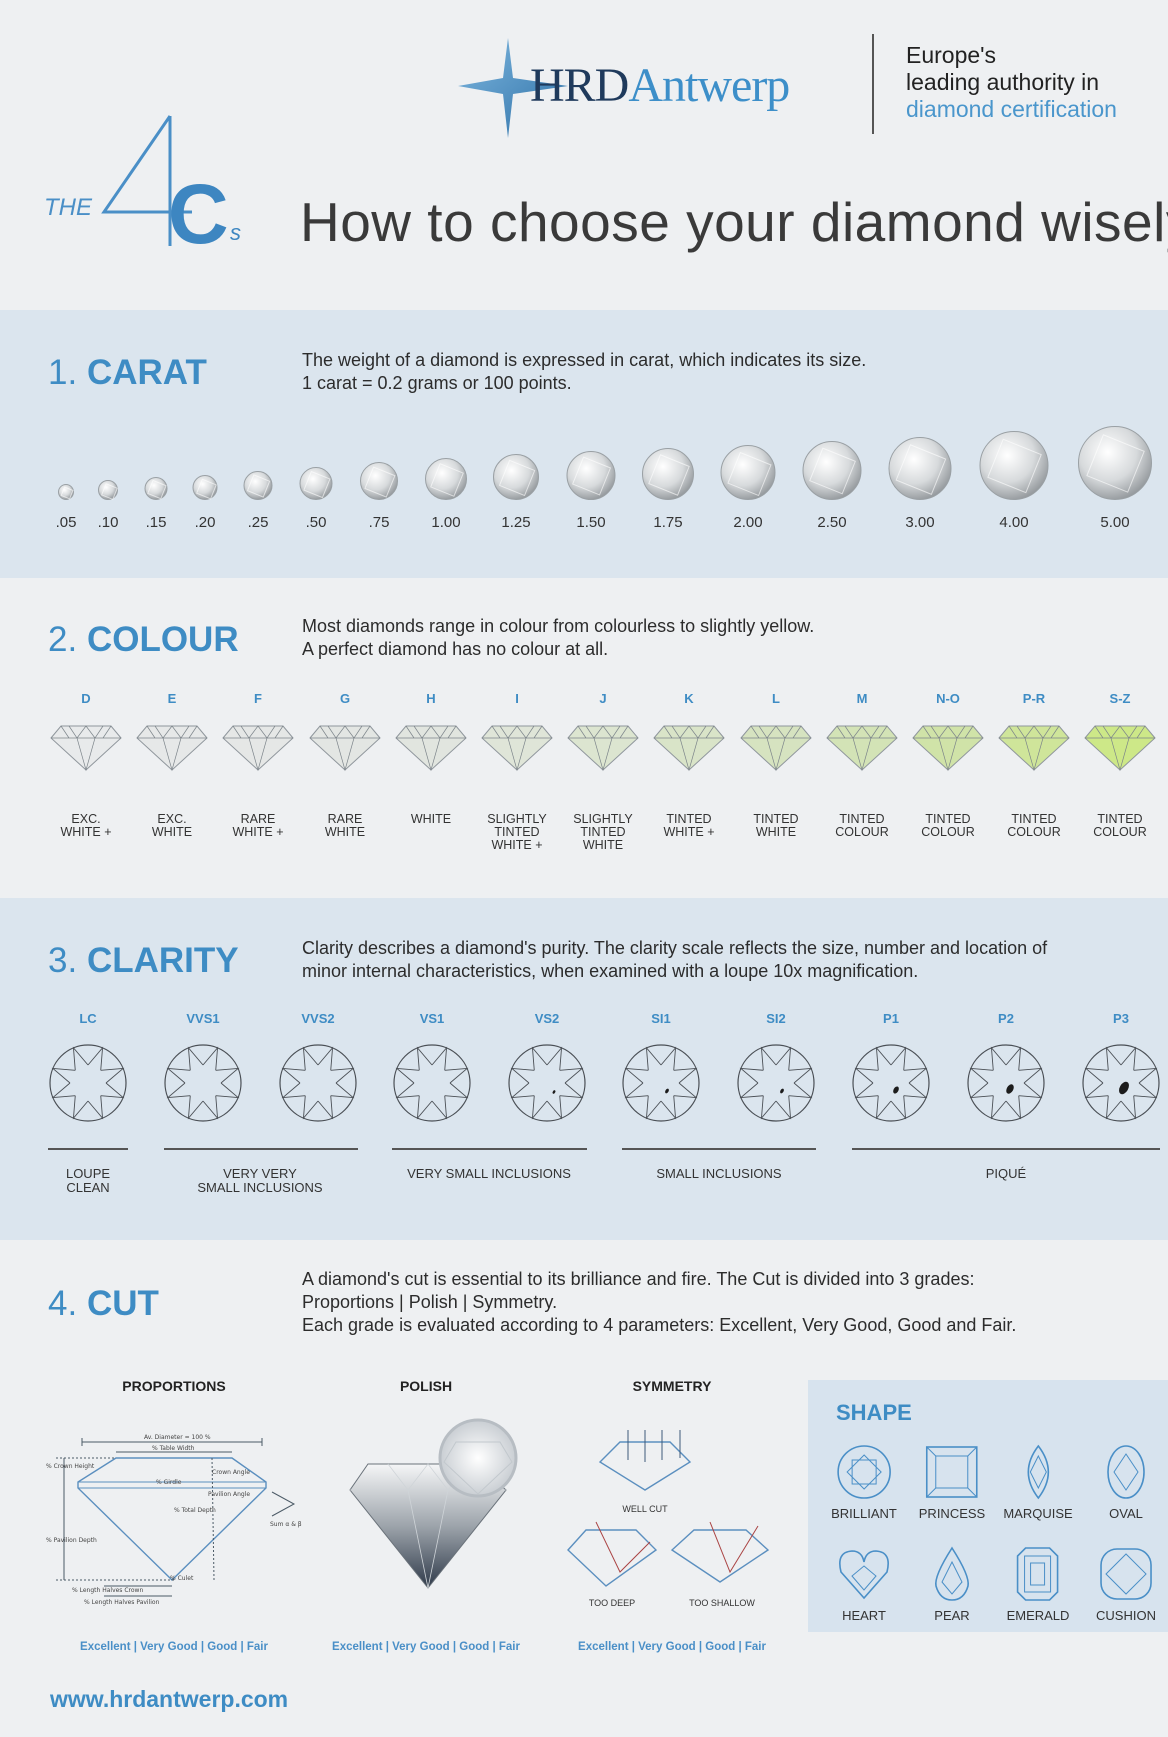 The height and width of the screenshot is (1737, 1168). What do you see at coordinates (260, 1180) in the screenshot?
I see `clarity-group-label: VERY VERY SMALL INCLUSIONS` at bounding box center [260, 1180].